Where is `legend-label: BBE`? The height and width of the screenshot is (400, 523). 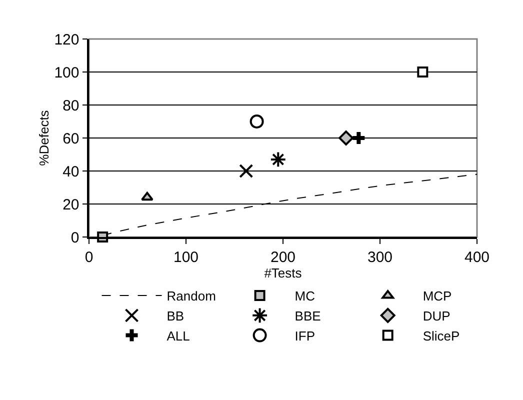 legend-label: BBE is located at coordinates (308, 316).